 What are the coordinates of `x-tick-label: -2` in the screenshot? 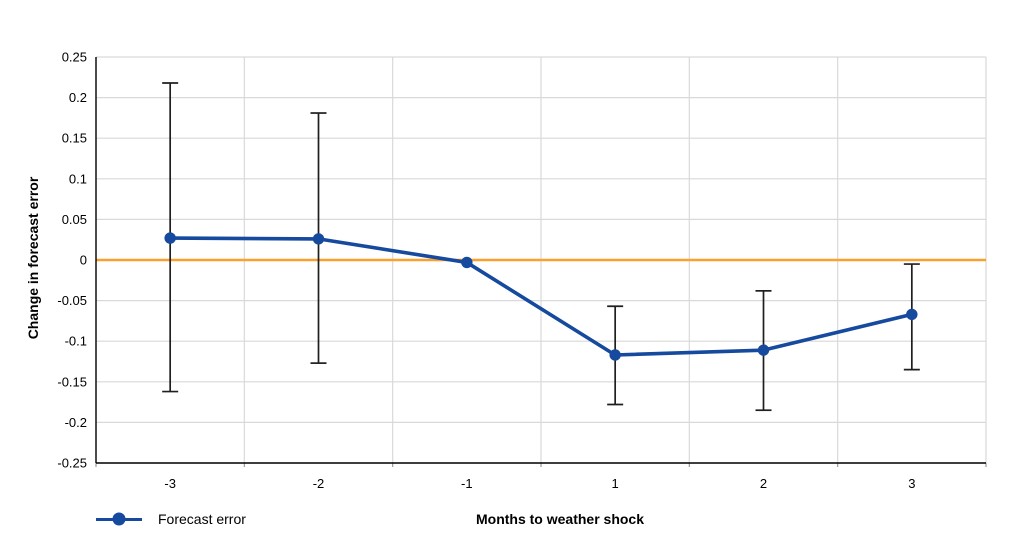 It's located at (319, 483).